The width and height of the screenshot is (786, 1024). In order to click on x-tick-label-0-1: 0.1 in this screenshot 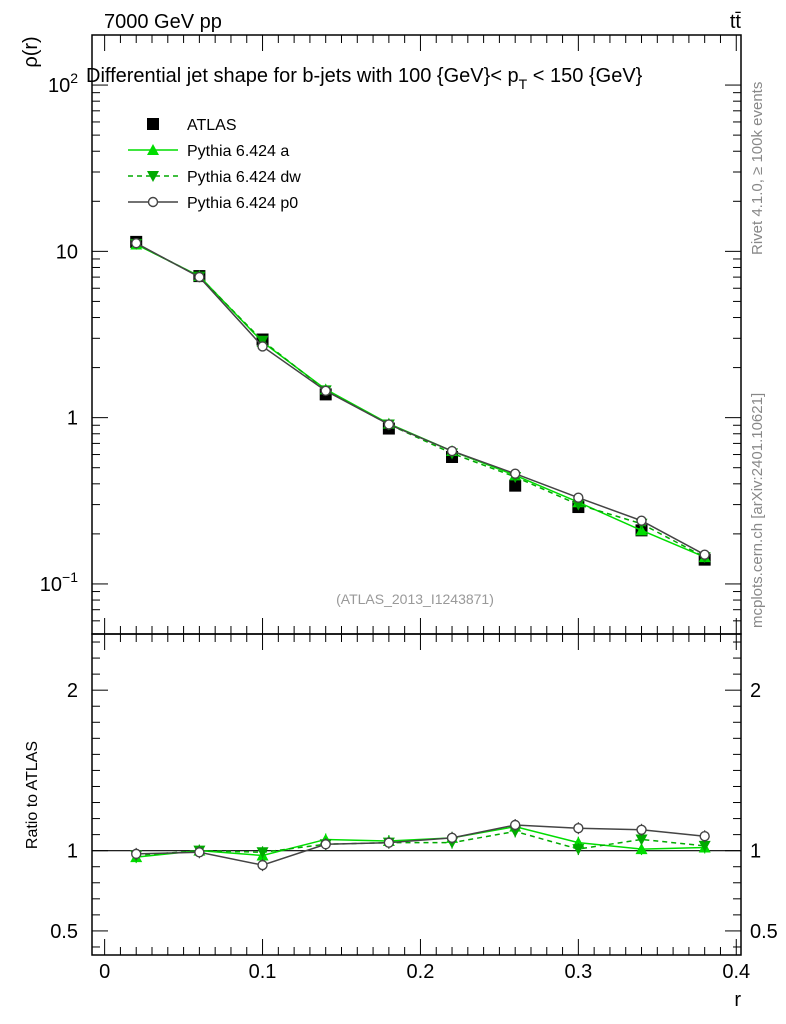, I will do `click(263, 972)`.